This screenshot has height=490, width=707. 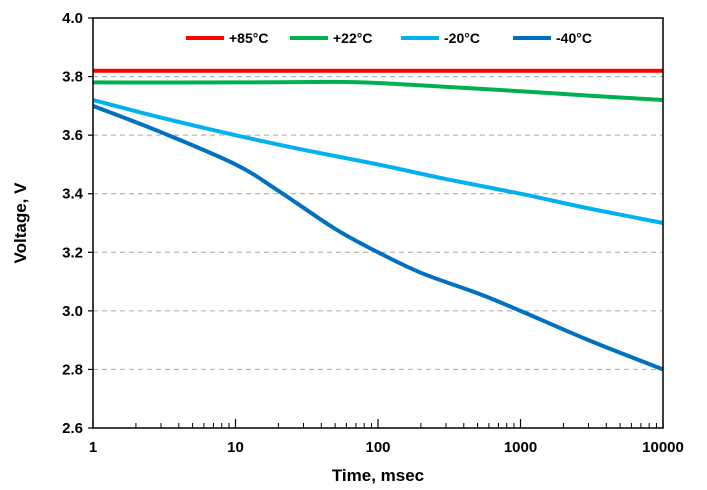 I want to click on legend-item: -40°C, so click(x=552, y=38).